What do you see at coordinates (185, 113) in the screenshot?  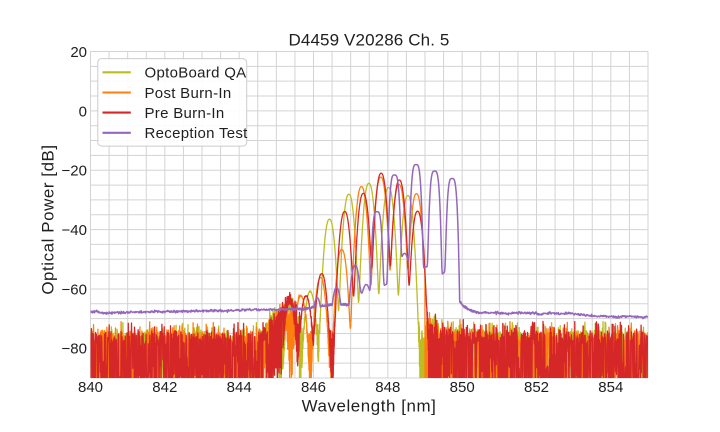 I see `svg-text: Pre Burn-In` at bounding box center [185, 113].